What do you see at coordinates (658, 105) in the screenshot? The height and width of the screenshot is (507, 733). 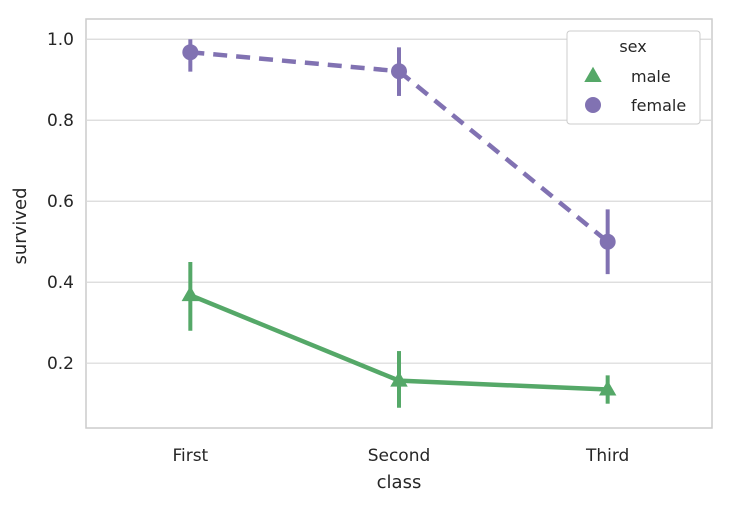 I see `legend-label: female` at bounding box center [658, 105].